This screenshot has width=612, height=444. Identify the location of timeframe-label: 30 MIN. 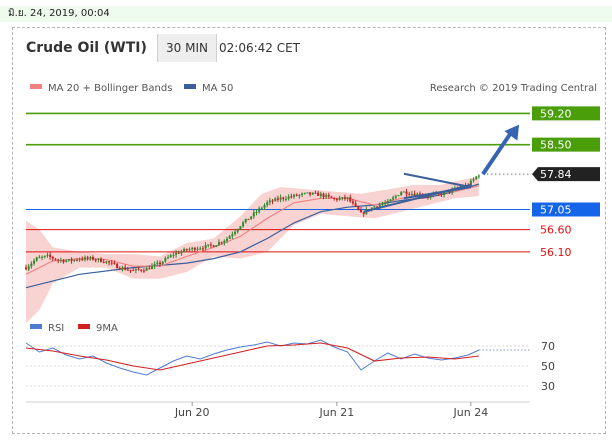
(187, 48).